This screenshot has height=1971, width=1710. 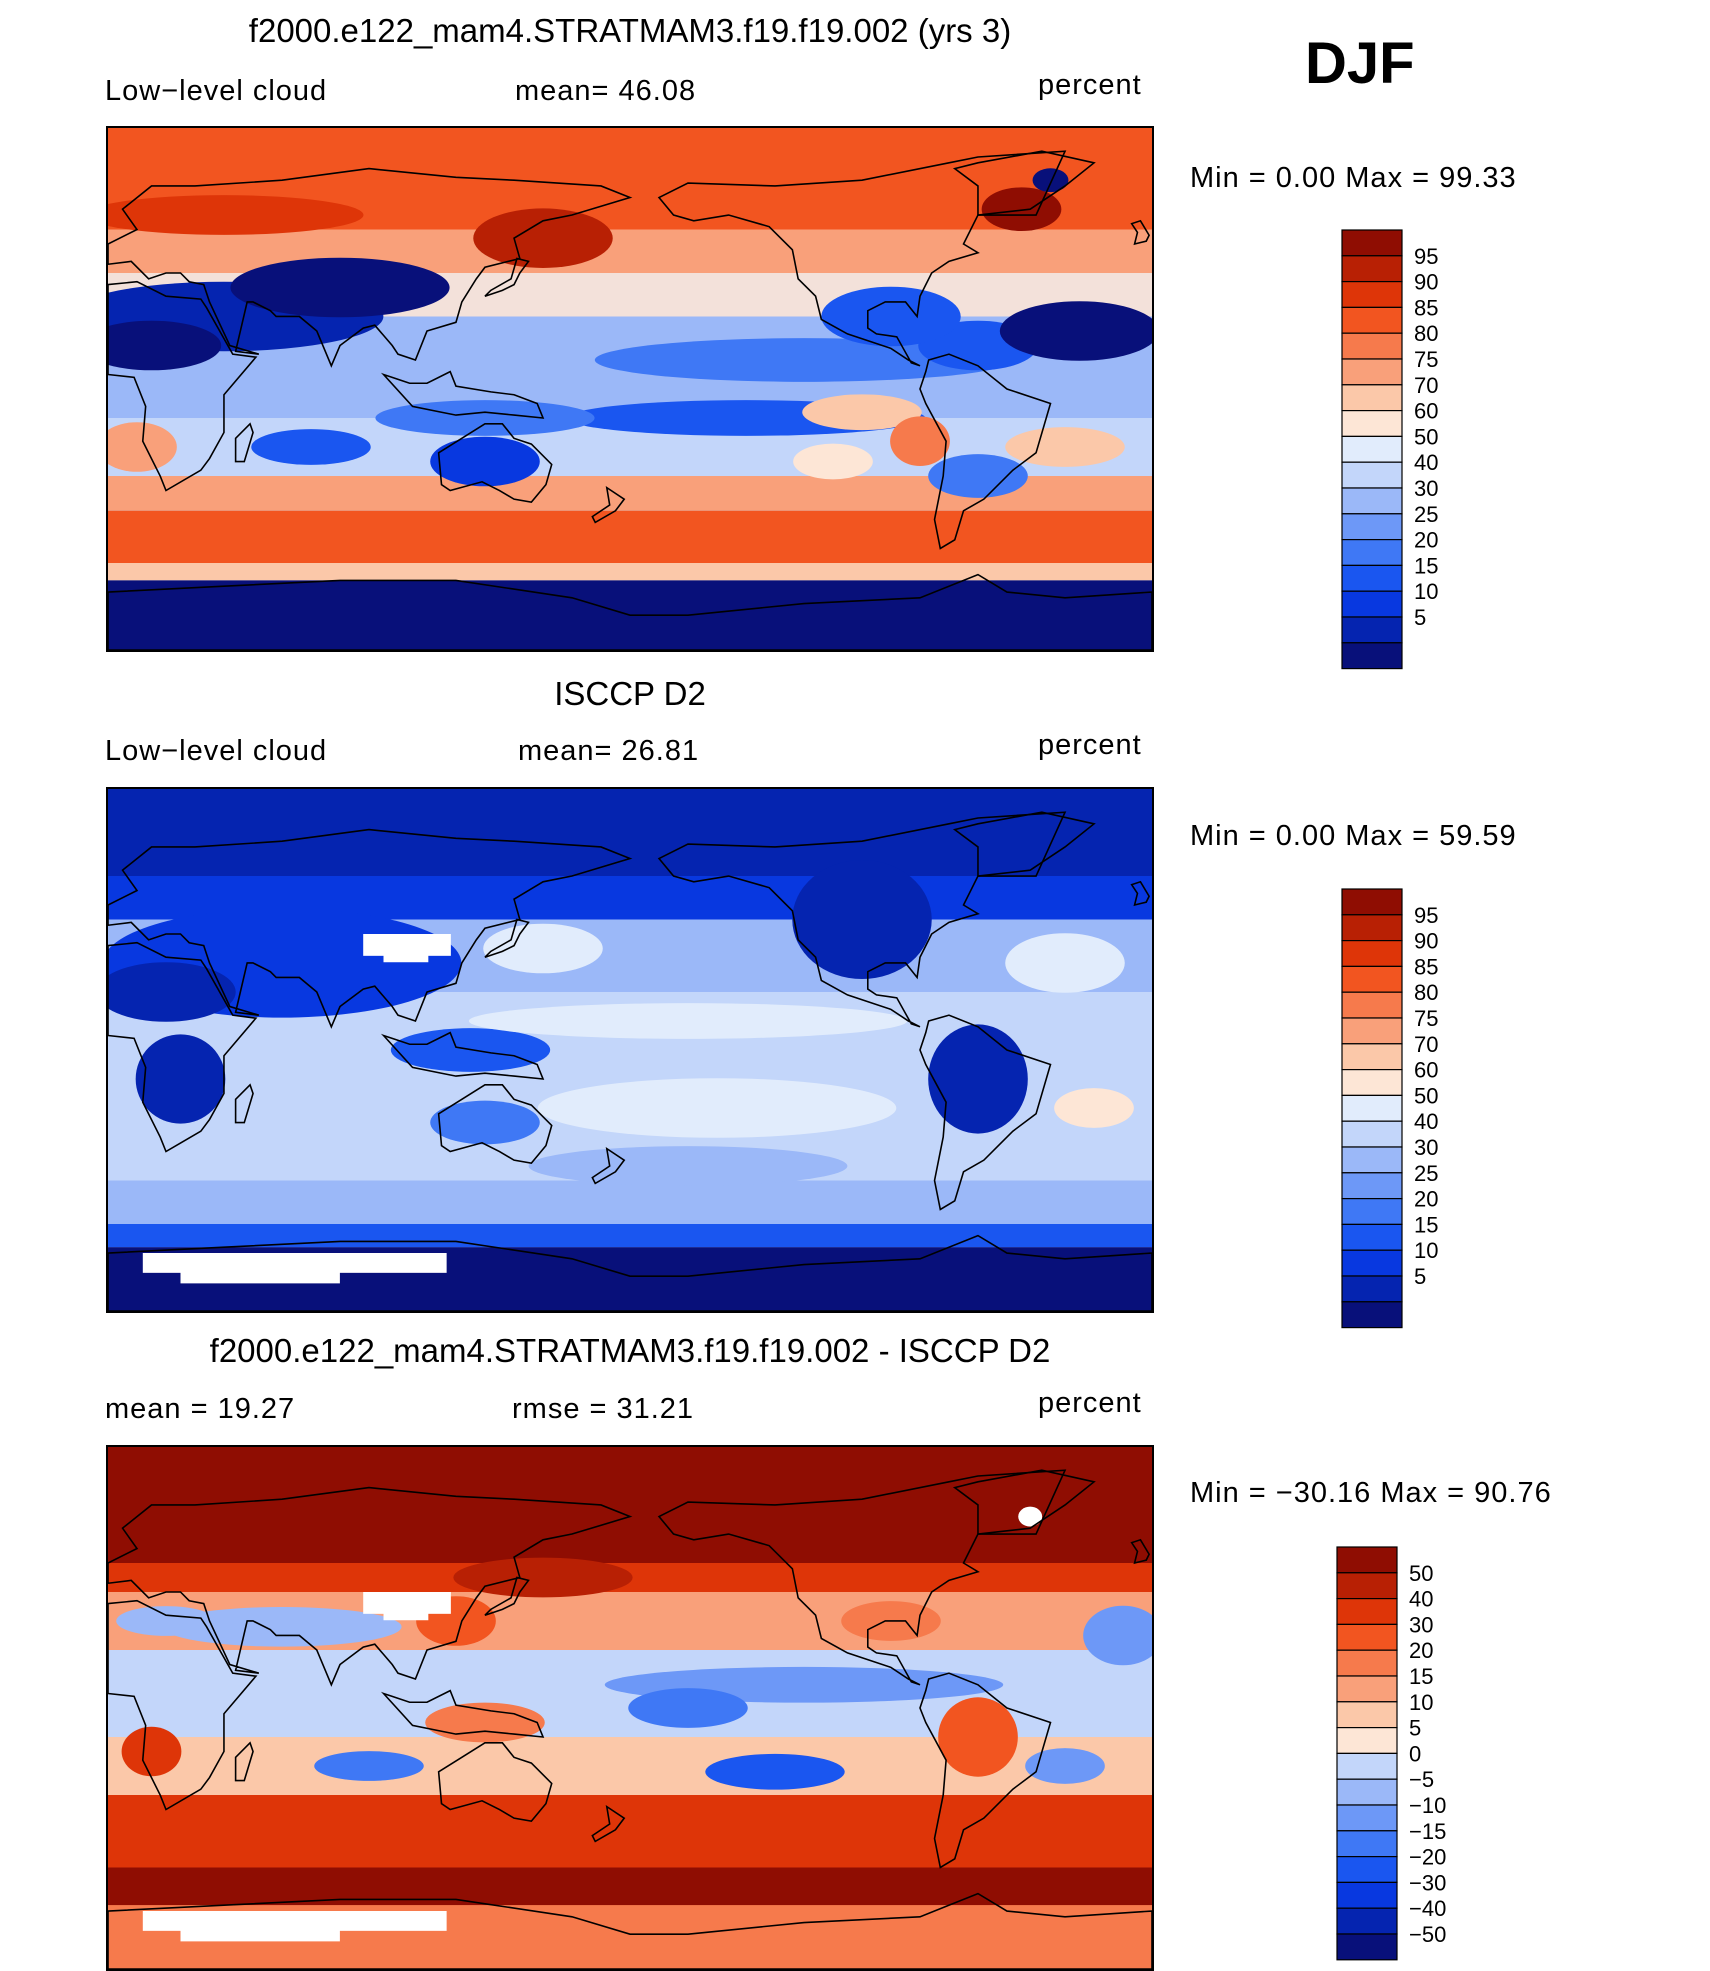 What do you see at coordinates (1090, 1403) in the screenshot?
I see `panel3-units: percent` at bounding box center [1090, 1403].